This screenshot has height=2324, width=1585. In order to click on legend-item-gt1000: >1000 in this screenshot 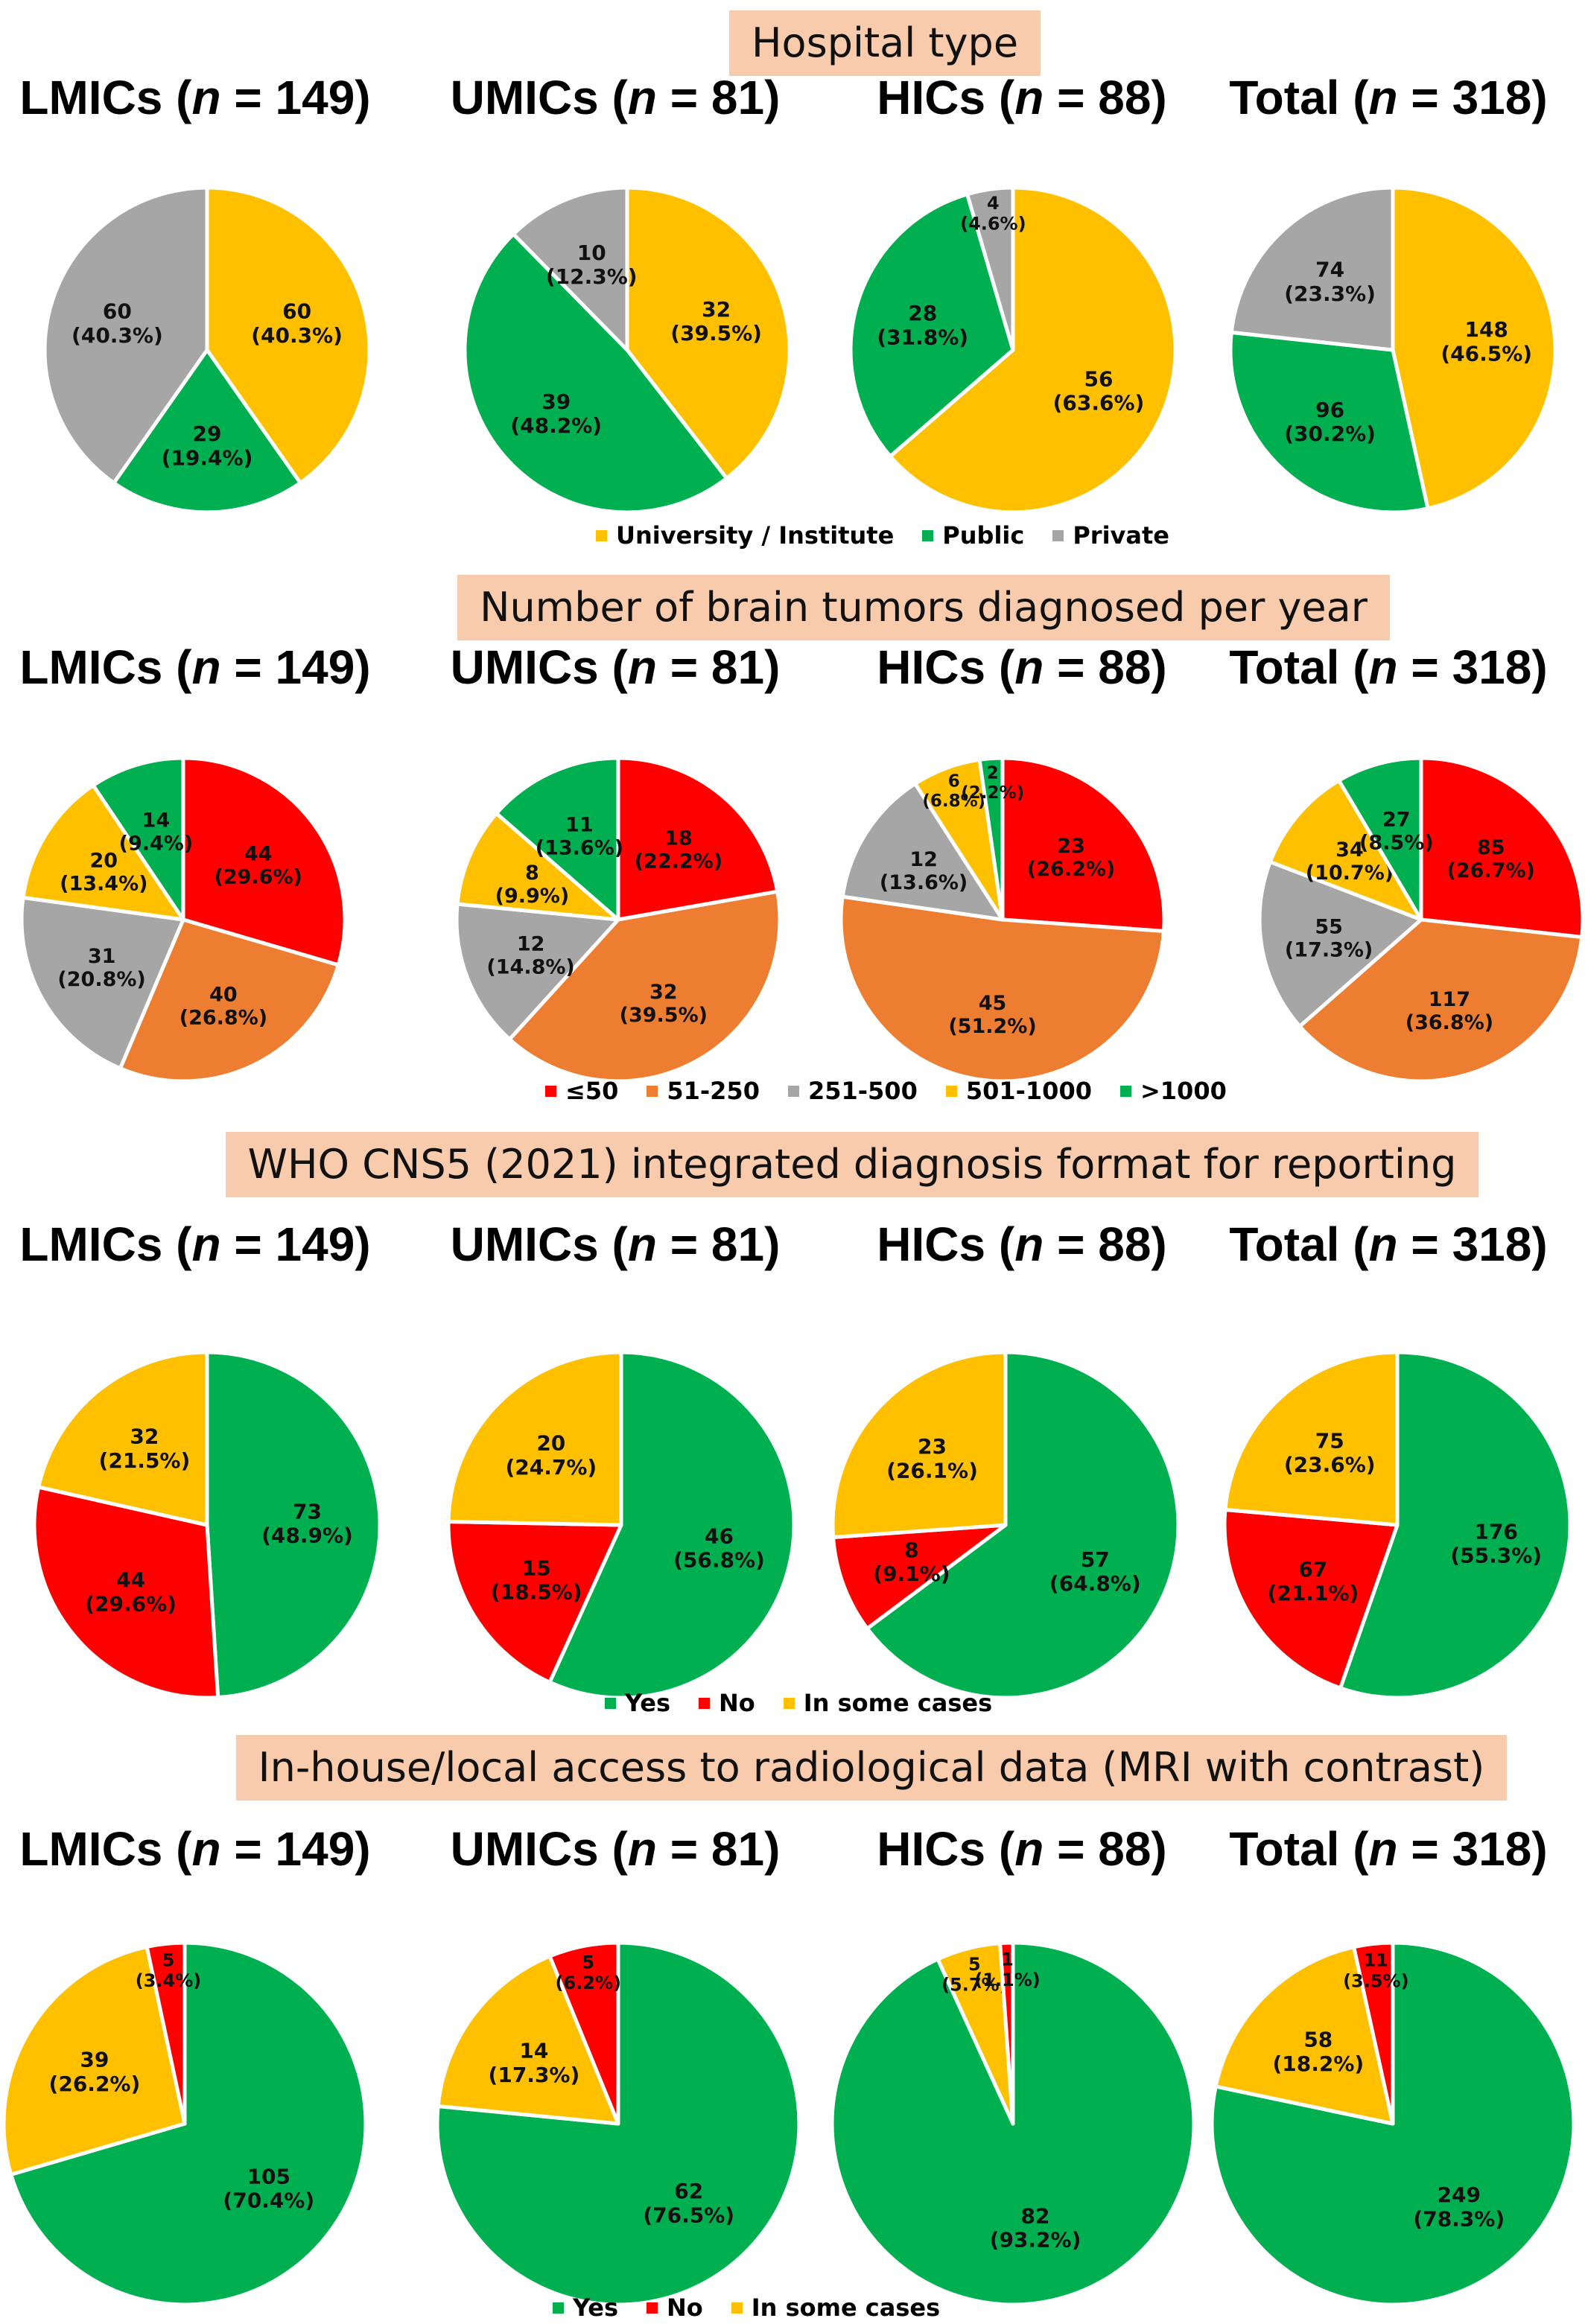, I will do `click(1173, 1091)`.